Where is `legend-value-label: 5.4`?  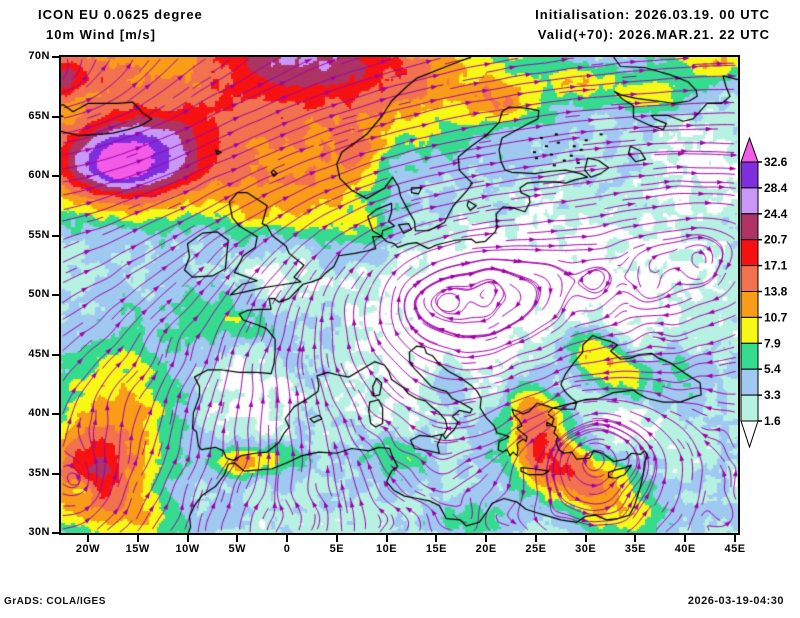
legend-value-label: 5.4 is located at coordinates (772, 369).